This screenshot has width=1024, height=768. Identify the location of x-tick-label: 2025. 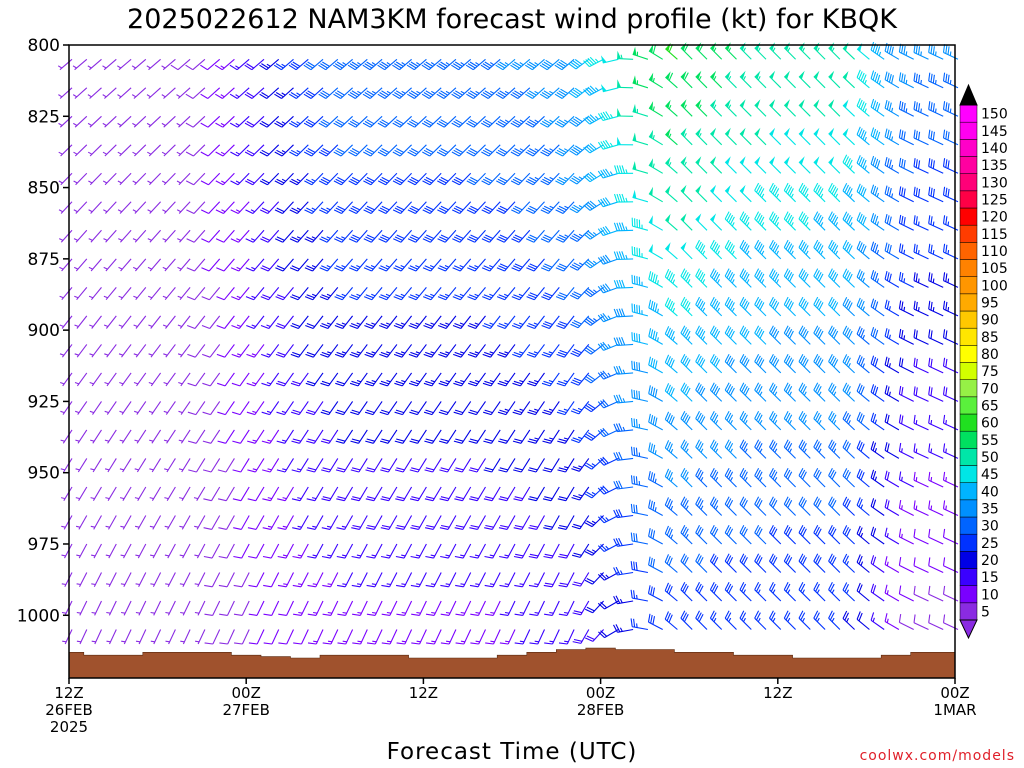
(69, 727).